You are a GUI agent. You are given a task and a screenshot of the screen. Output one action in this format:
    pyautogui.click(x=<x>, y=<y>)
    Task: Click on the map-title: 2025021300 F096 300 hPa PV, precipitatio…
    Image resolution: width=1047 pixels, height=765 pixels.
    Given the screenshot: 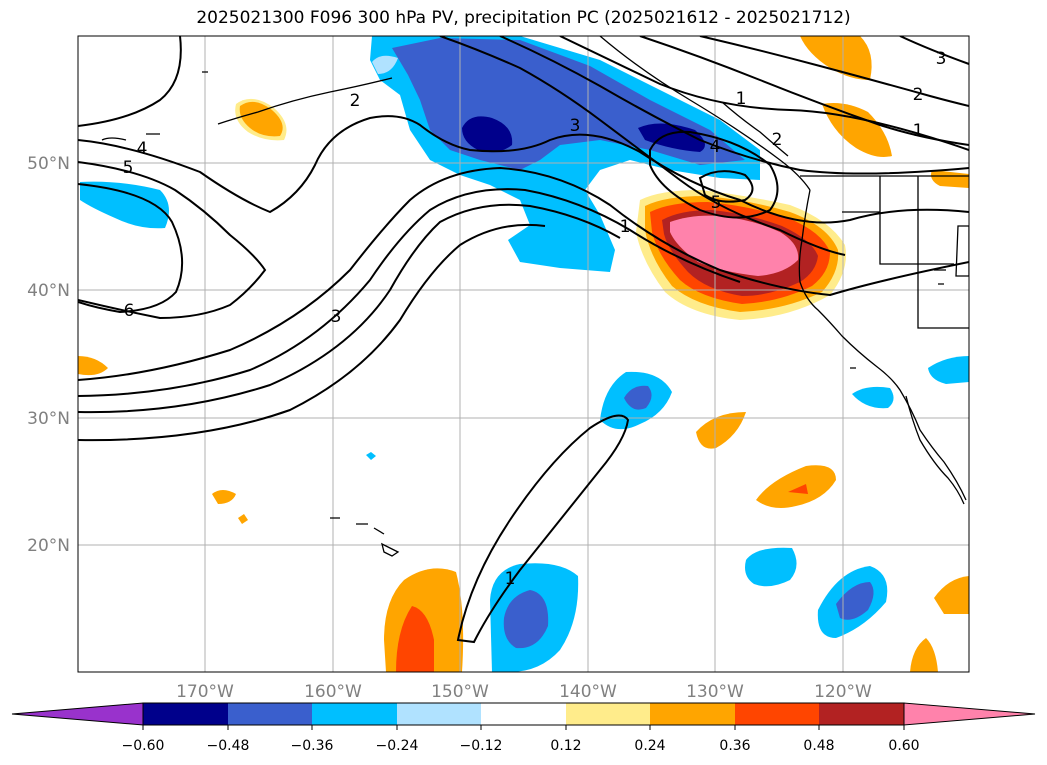 What is the action you would take?
    pyautogui.click(x=523, y=18)
    